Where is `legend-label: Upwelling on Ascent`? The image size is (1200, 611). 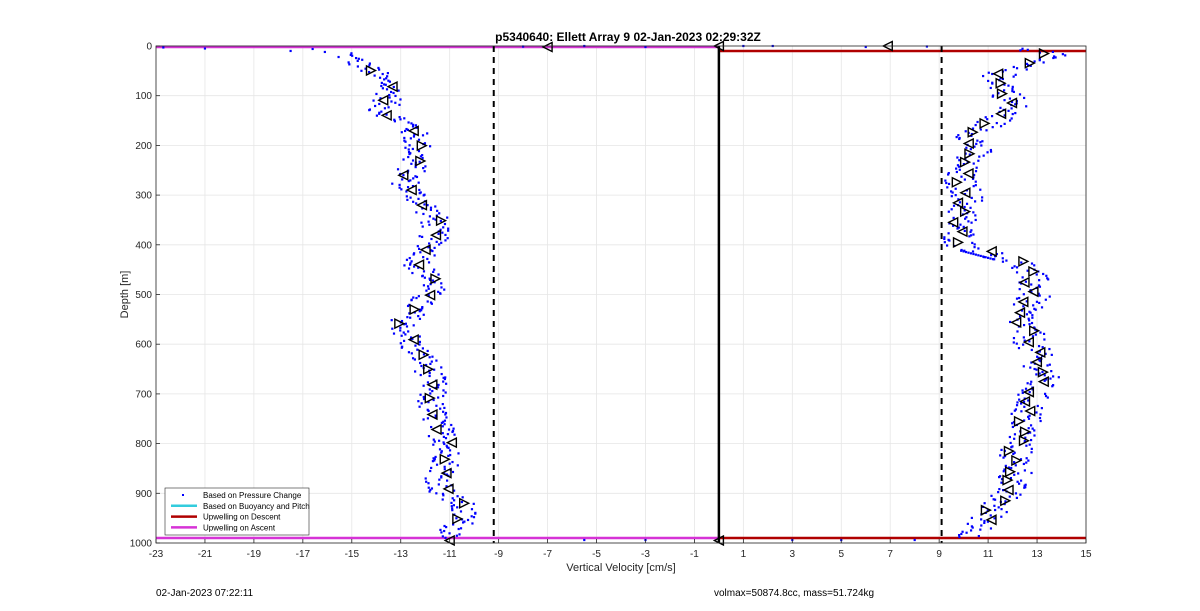
legend-label: Upwelling on Ascent is located at coordinates (239, 527).